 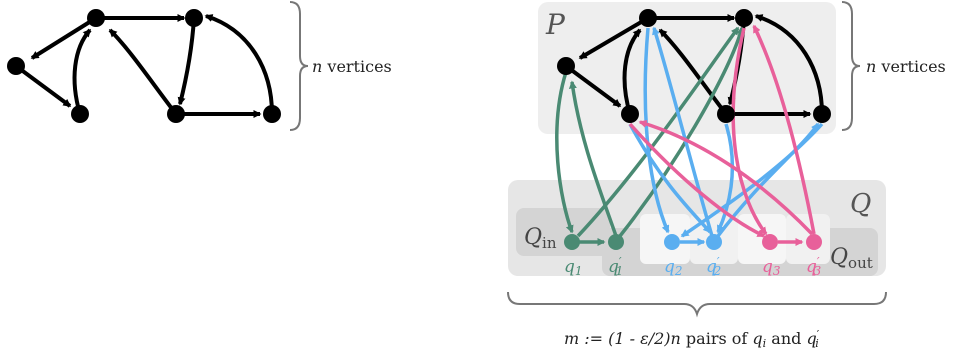 I want to click on box-q-in, so click(x=563, y=232).